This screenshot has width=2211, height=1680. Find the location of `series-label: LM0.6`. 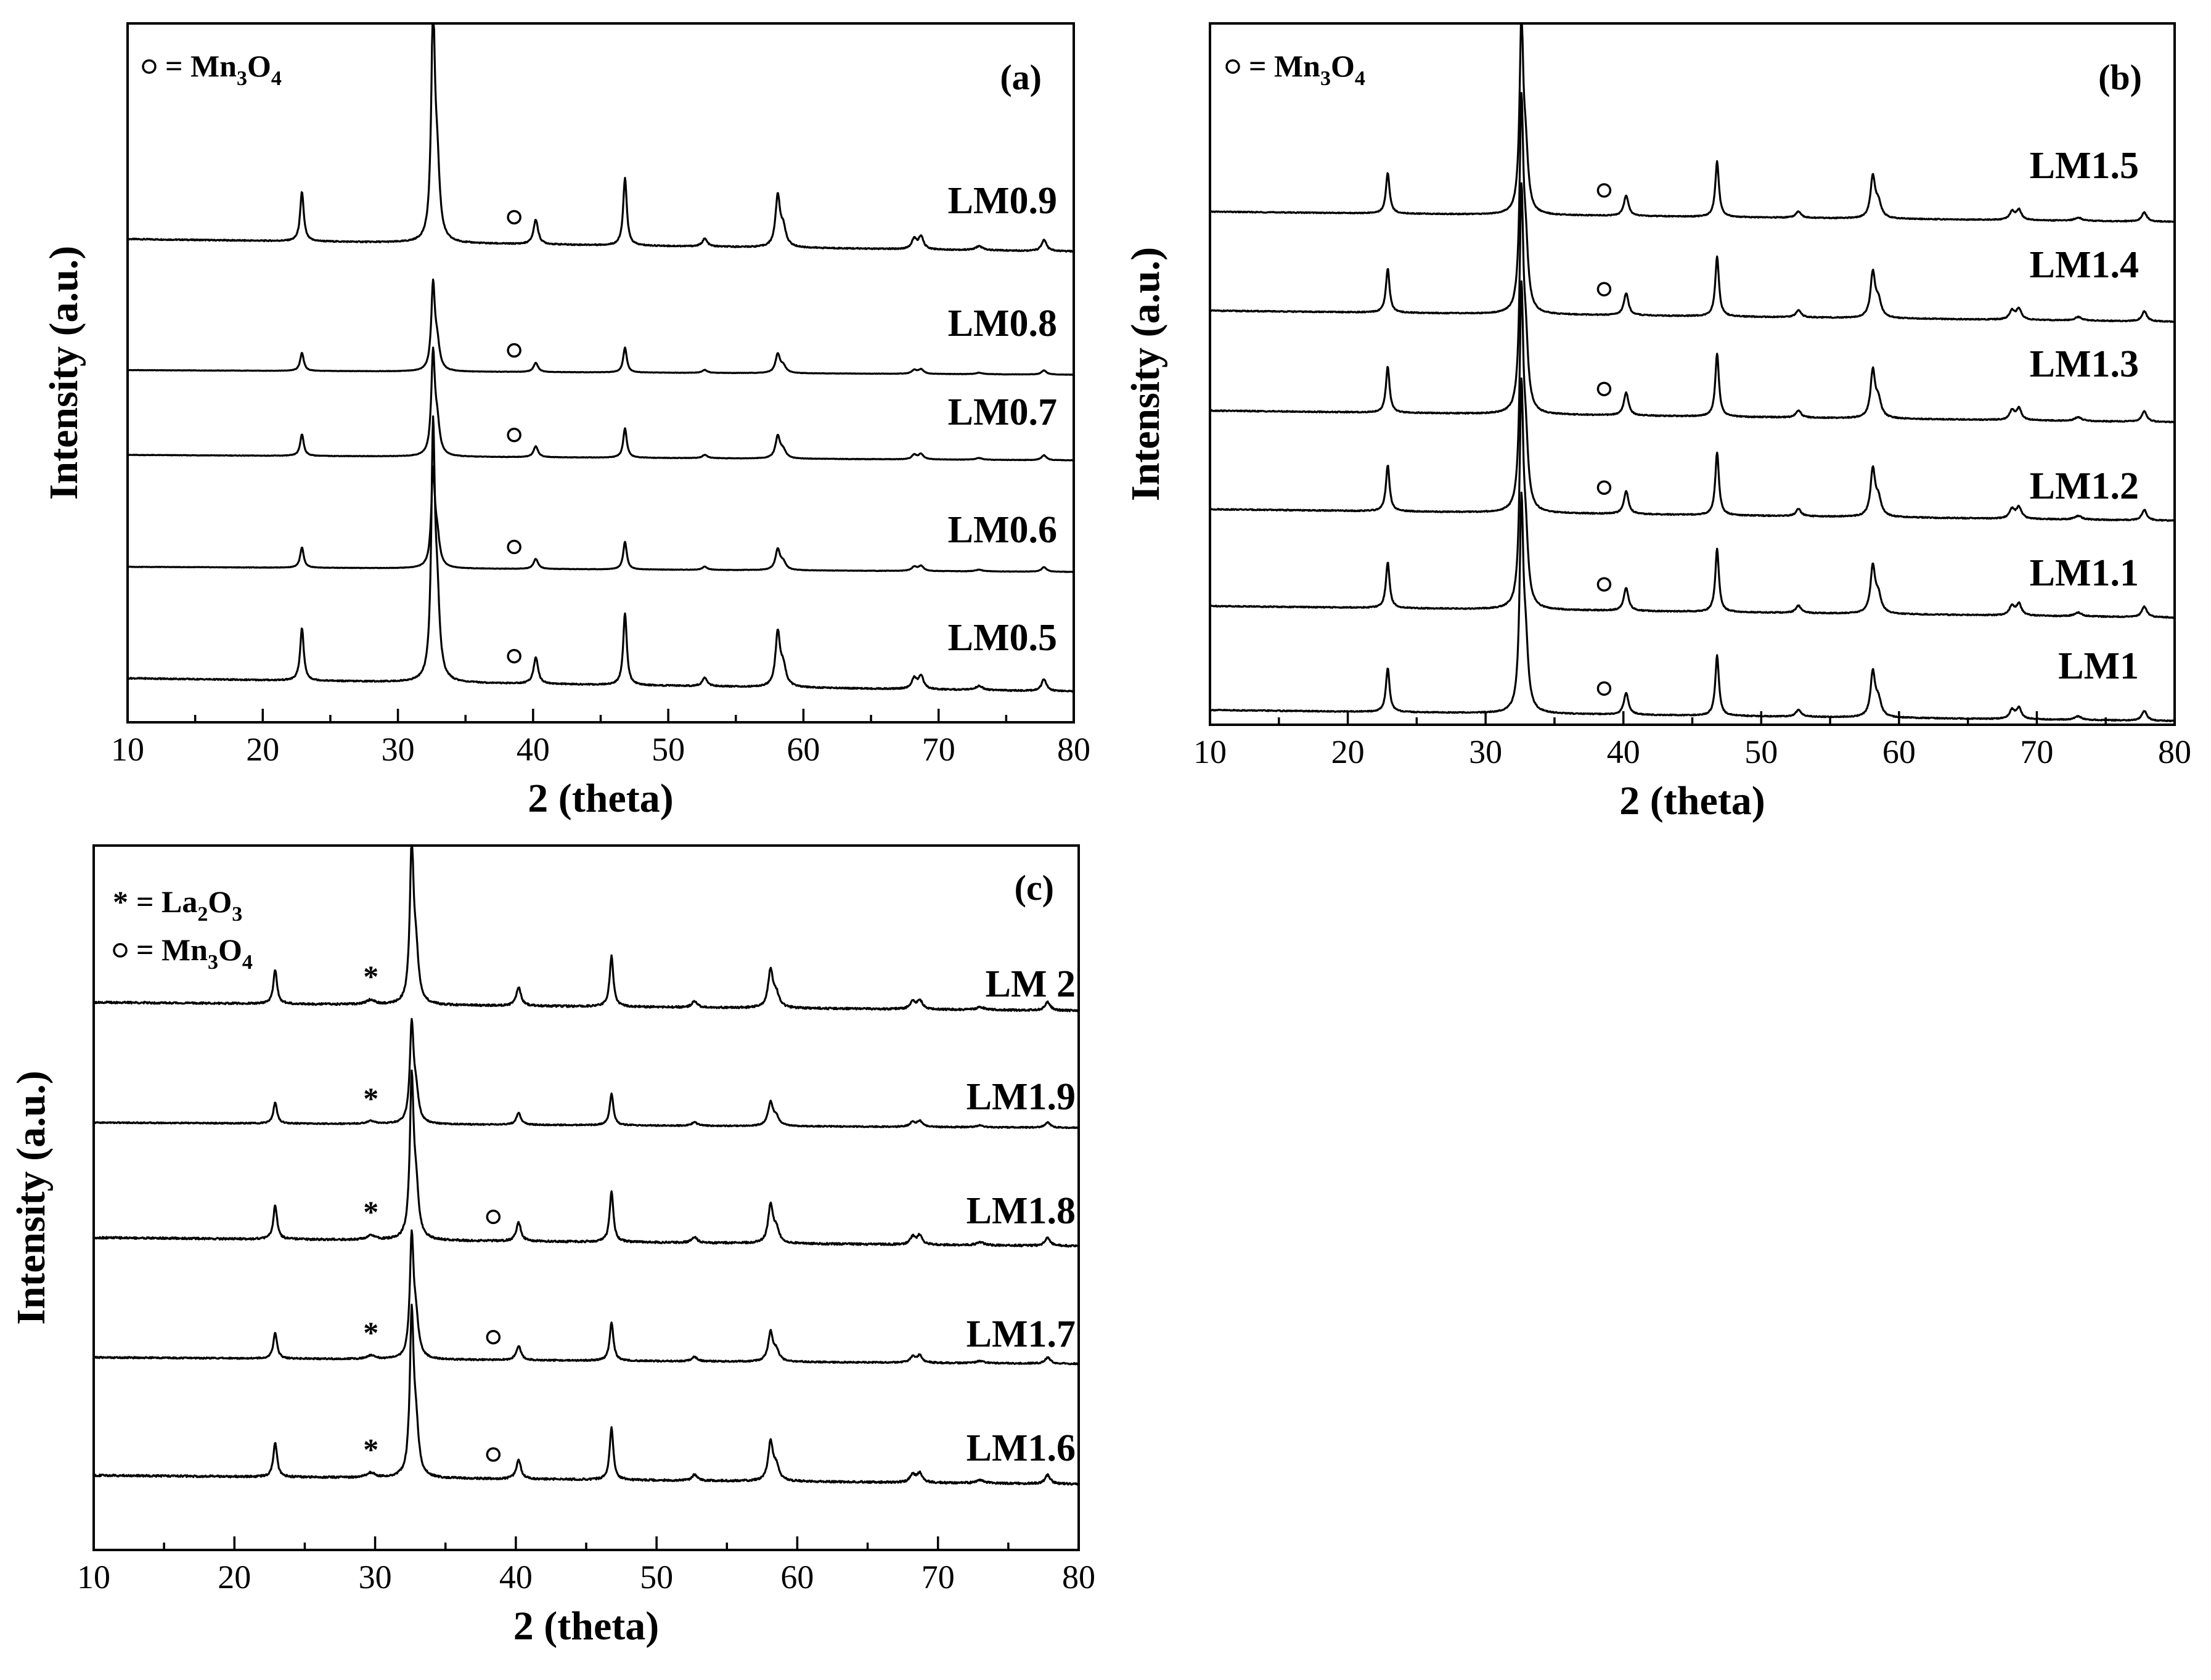

series-label: LM0.6 is located at coordinates (1002, 530).